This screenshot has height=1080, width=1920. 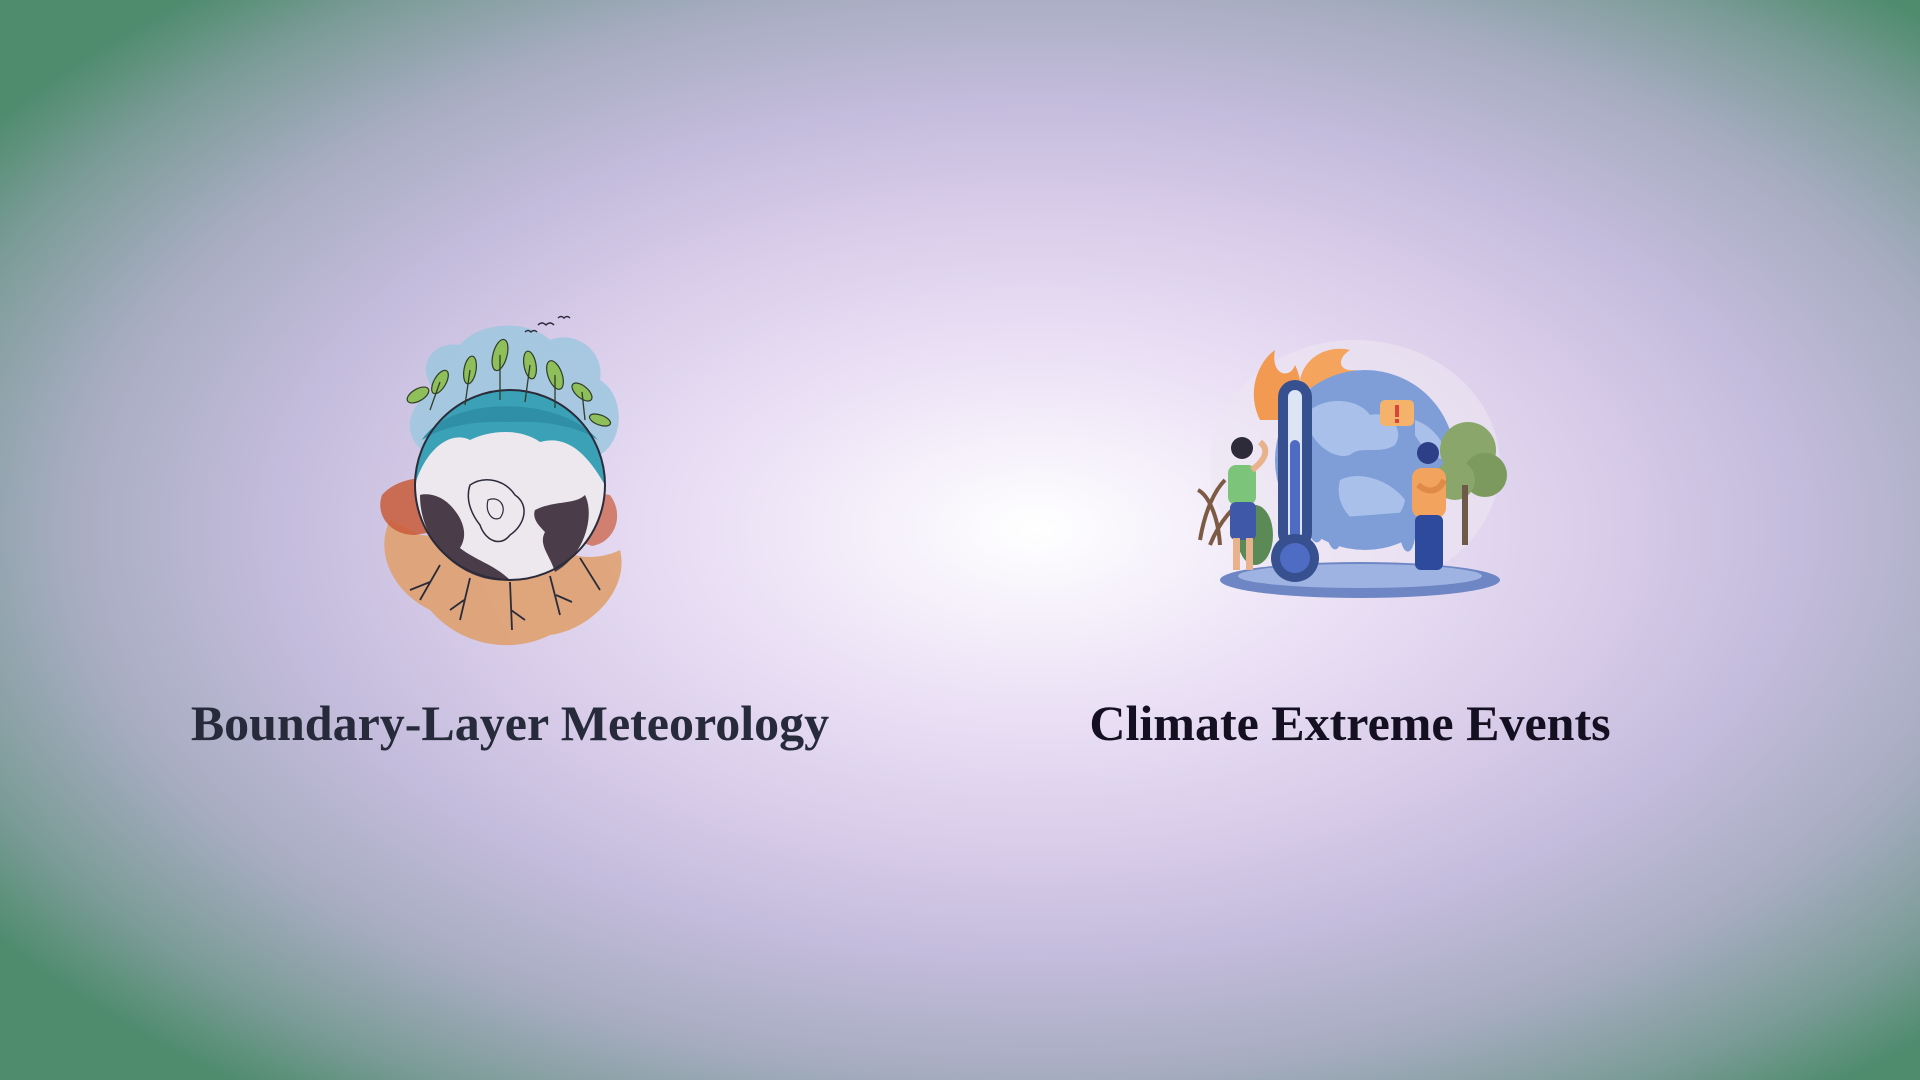 What do you see at coordinates (510, 723) in the screenshot?
I see `topic-title-boundary-layer: Boundary-Layer Meteorology` at bounding box center [510, 723].